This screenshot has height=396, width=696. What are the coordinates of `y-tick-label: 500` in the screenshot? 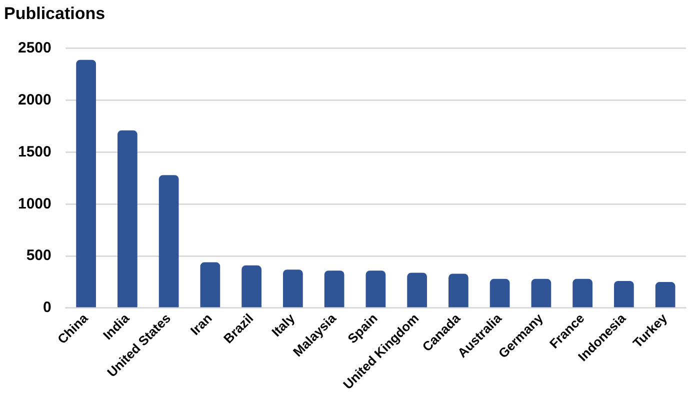 It's located at (39, 255).